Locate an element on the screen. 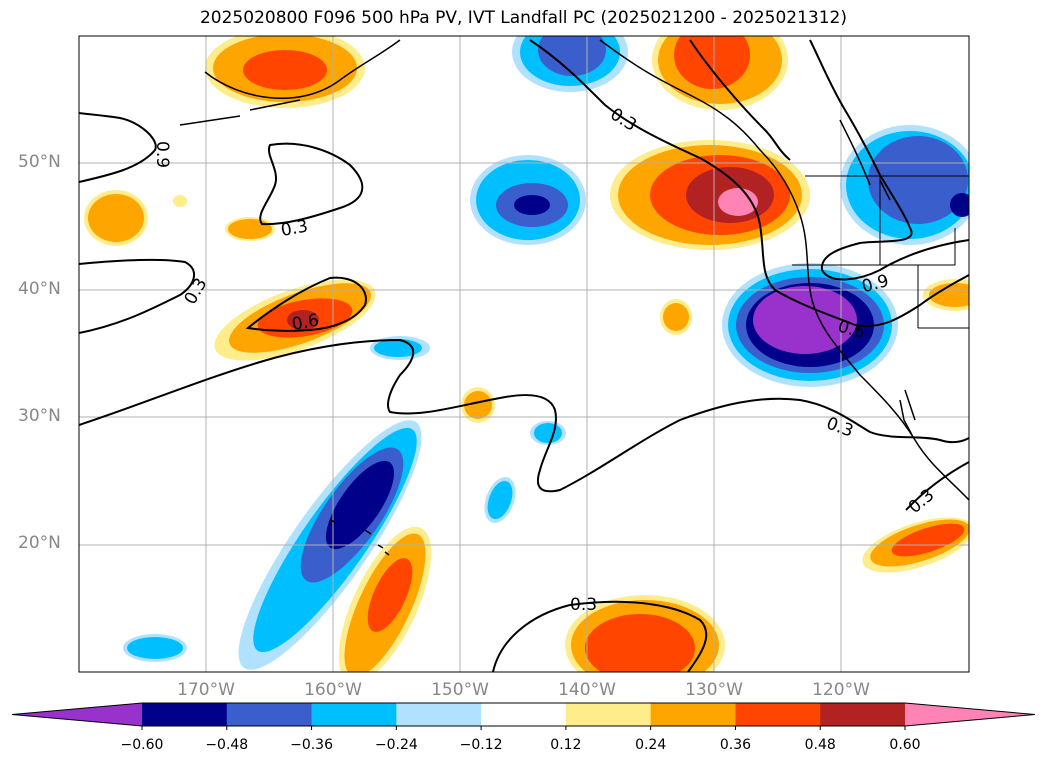 This screenshot has height=765, width=1047. borders is located at coordinates (880, 252).